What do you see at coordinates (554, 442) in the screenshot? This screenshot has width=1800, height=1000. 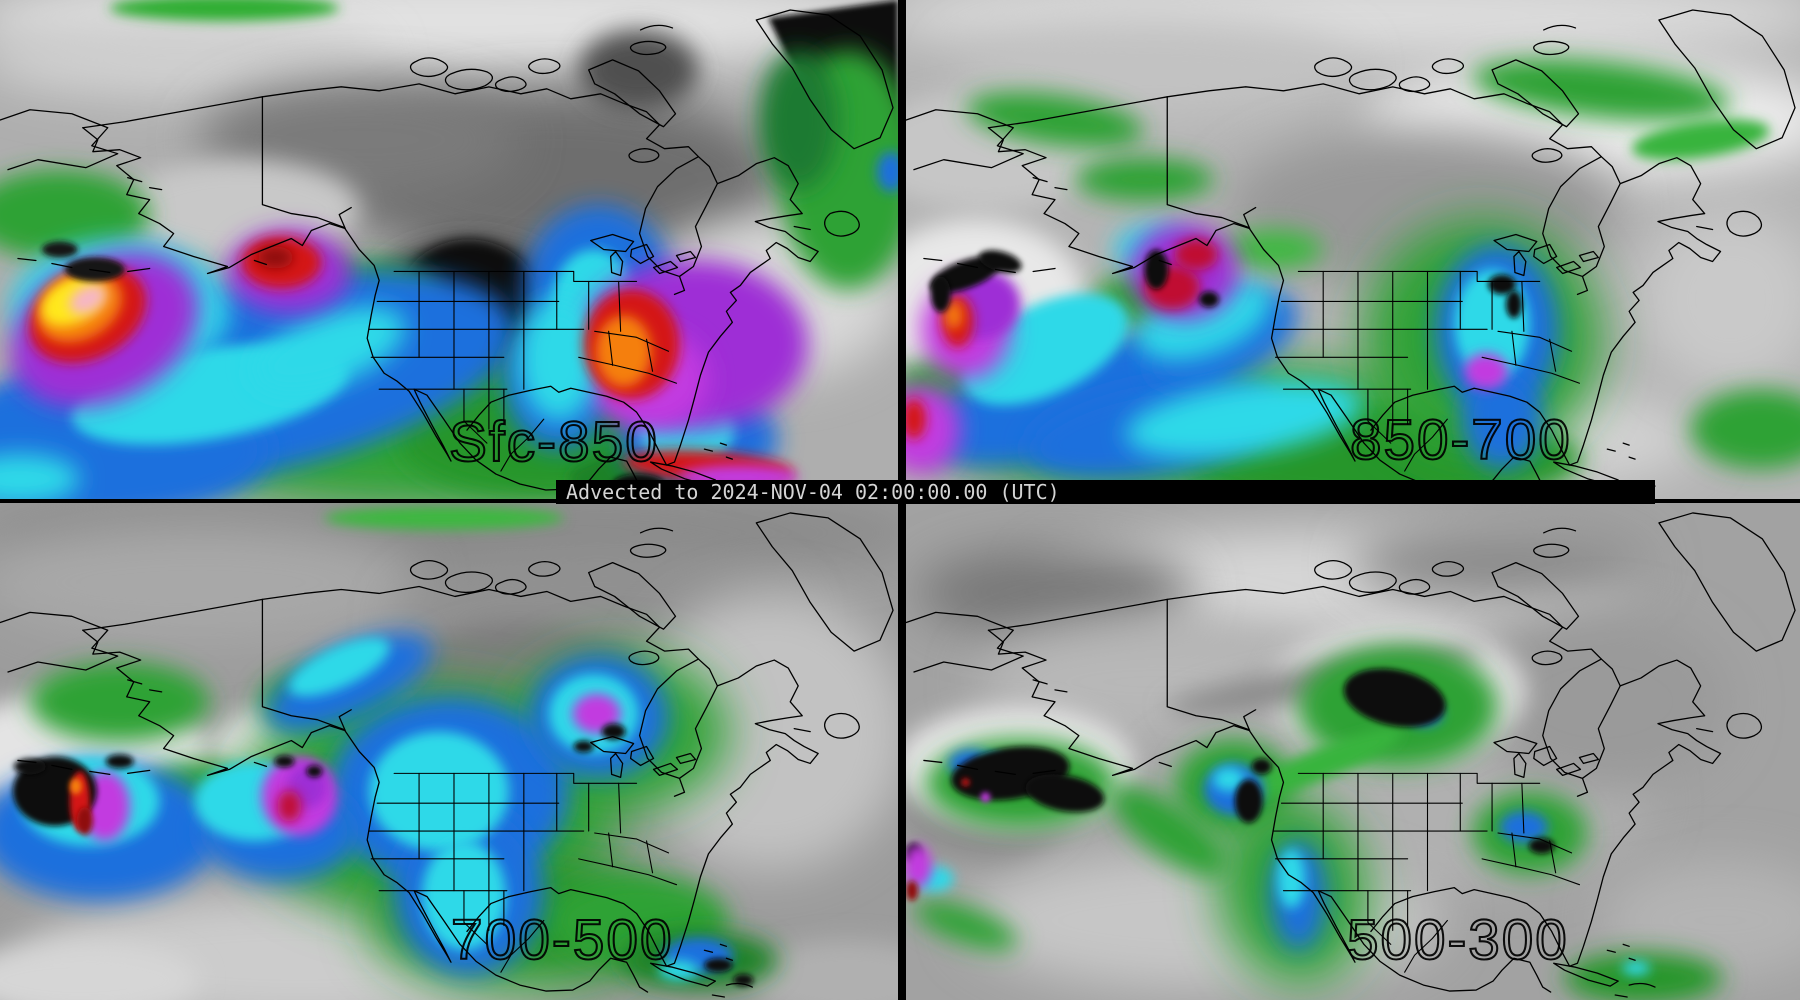 I see `panel-label-sfc-850: Sfc-850` at bounding box center [554, 442].